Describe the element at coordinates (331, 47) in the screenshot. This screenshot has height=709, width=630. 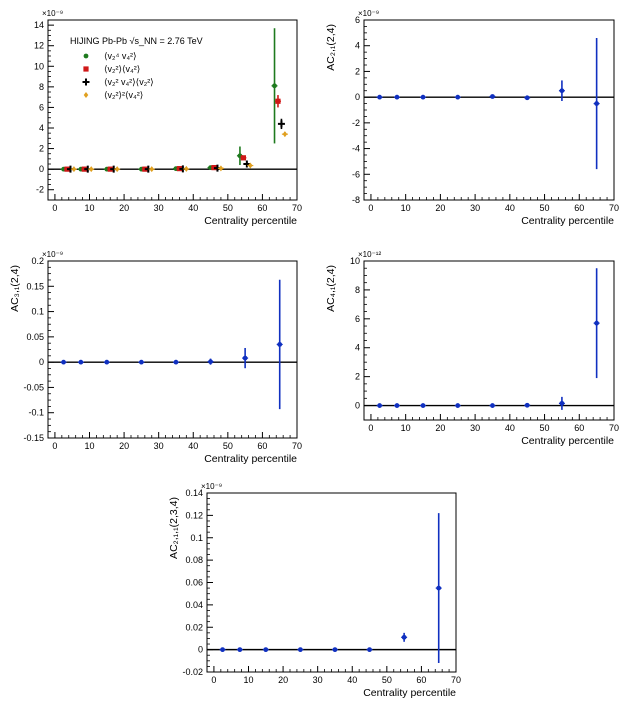
I see `y-axis-label: AC₂,₁(2,4)` at that location.